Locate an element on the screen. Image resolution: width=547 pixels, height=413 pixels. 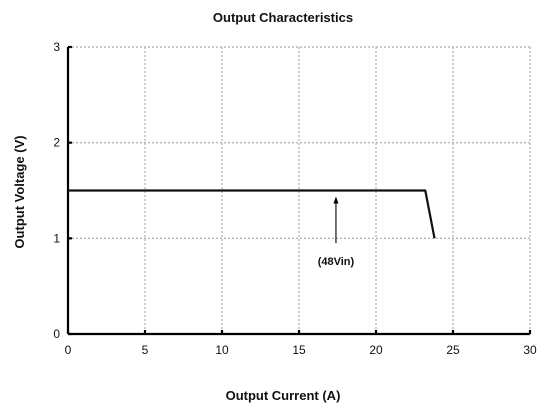
x-tick-label: 20 is located at coordinates (376, 350).